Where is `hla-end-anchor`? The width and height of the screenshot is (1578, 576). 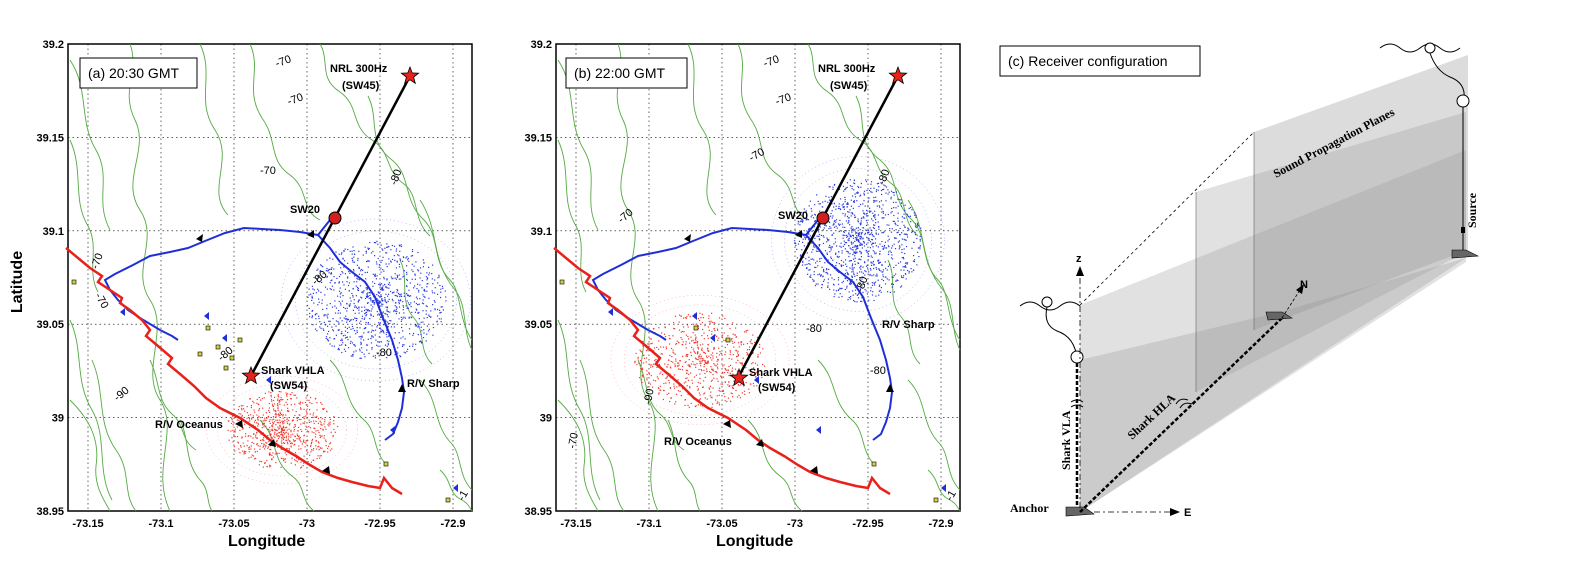 hla-end-anchor is located at coordinates (1279, 316).